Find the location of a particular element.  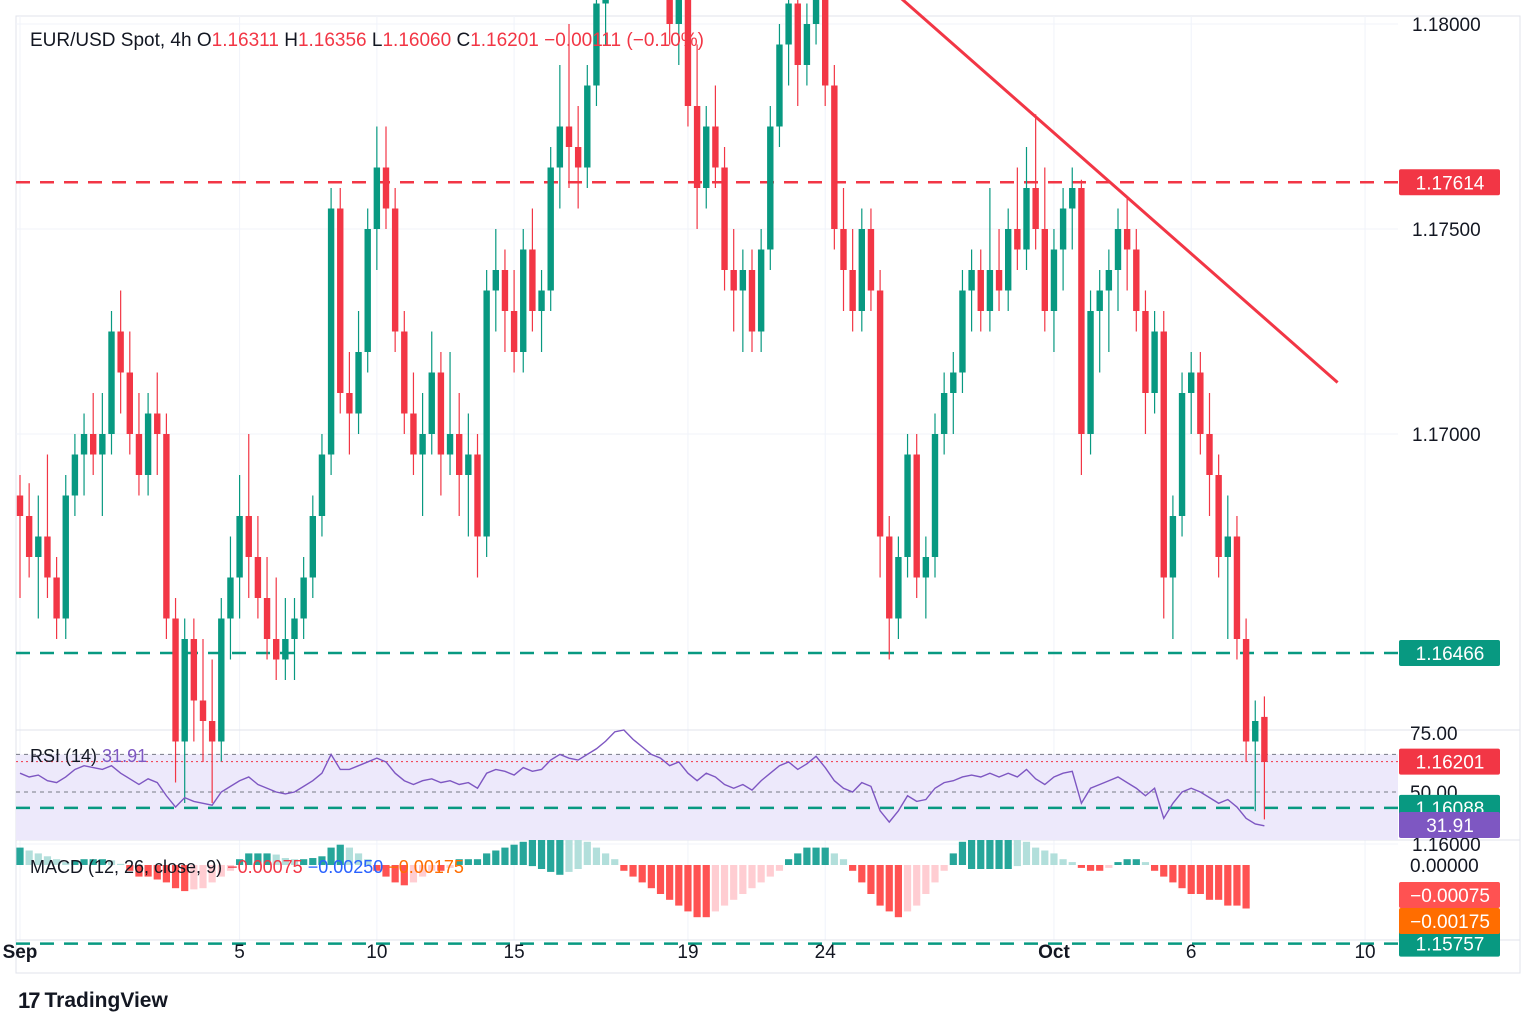

time-axis: Sep 5 10 15 19 24 Oct 6 10 is located at coordinates (689, 952).